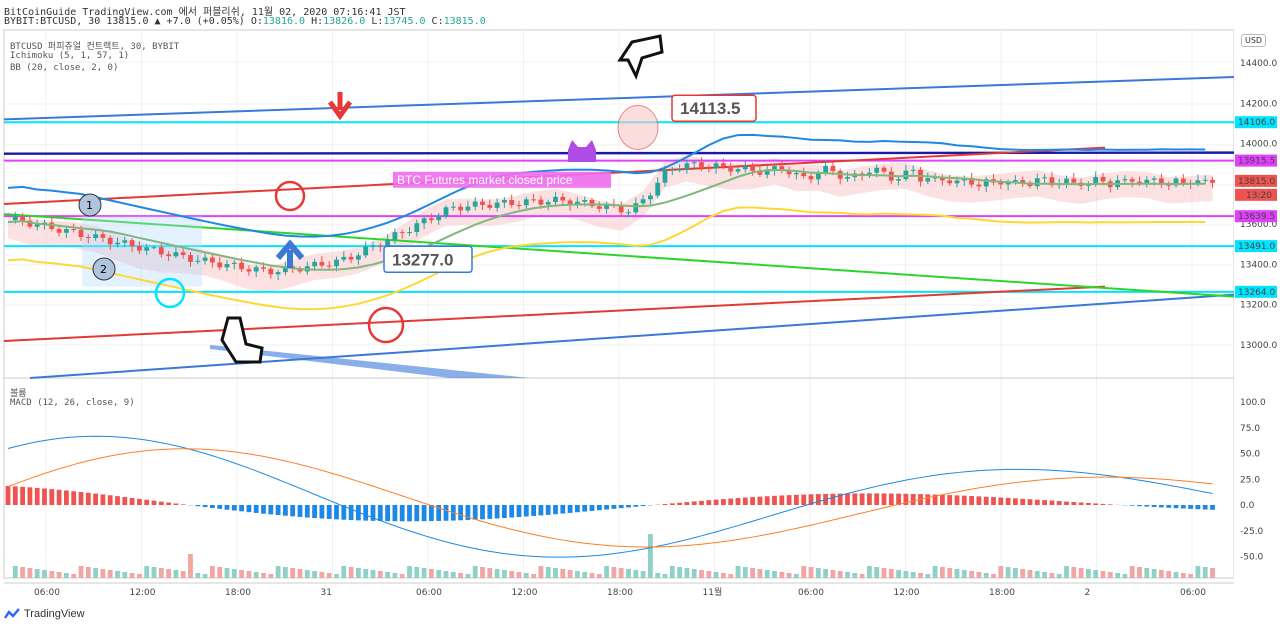 The width and height of the screenshot is (1280, 628). I want to click on macd-tick-2: 0.0, so click(1247, 506).